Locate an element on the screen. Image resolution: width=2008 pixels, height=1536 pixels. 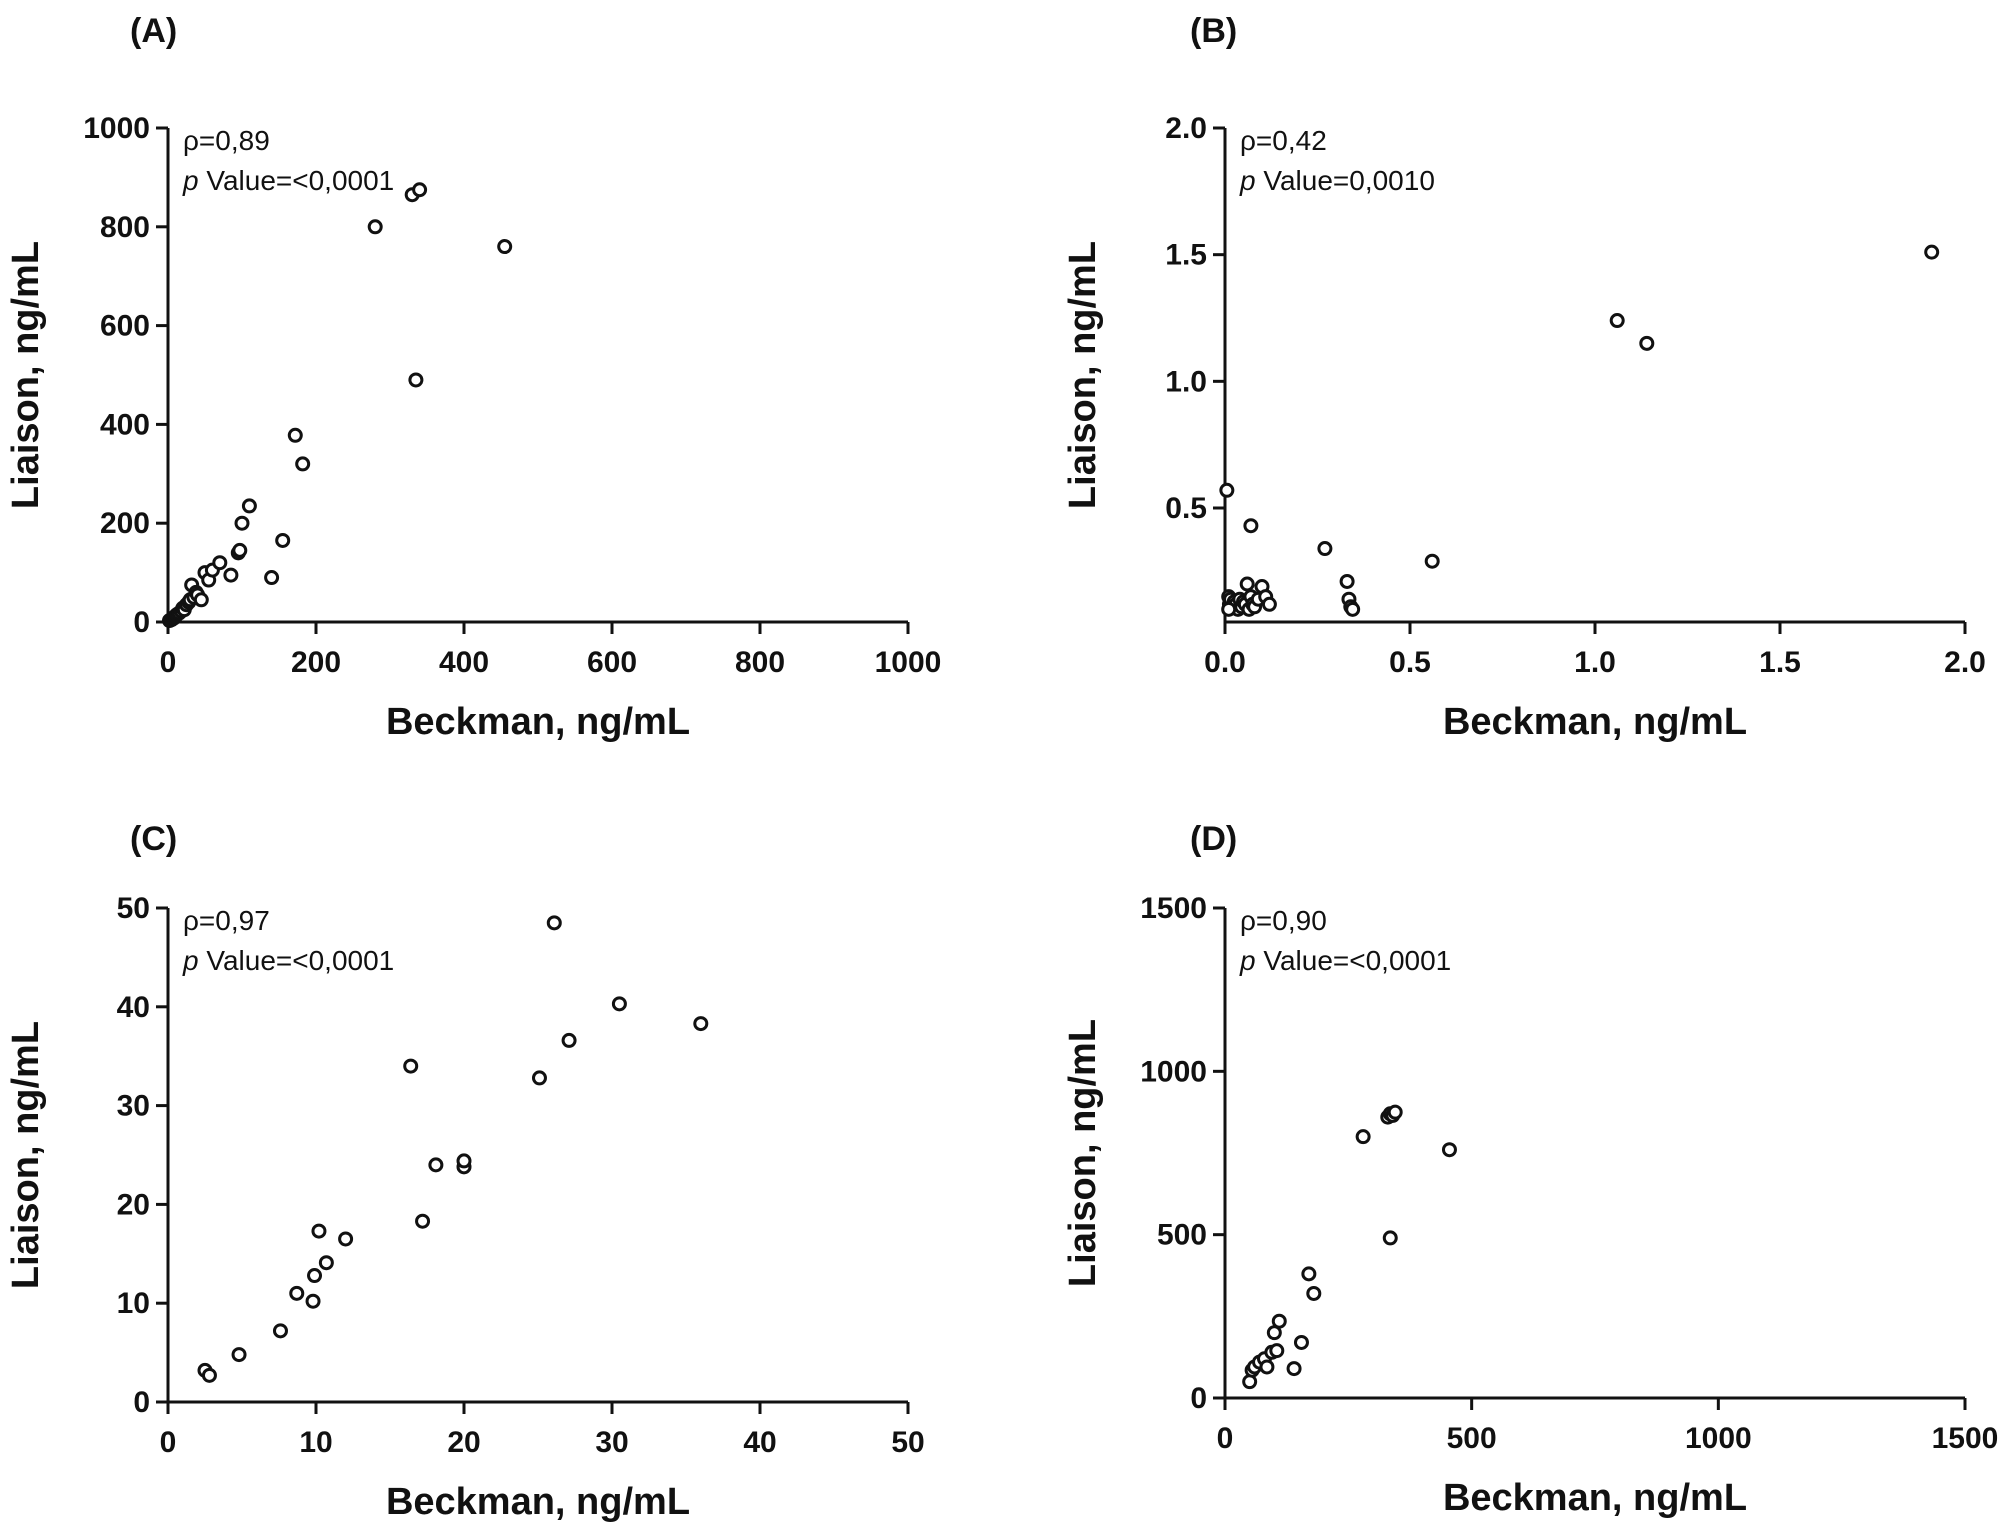
y-tick-label: 10 is located at coordinates (133, 1303).